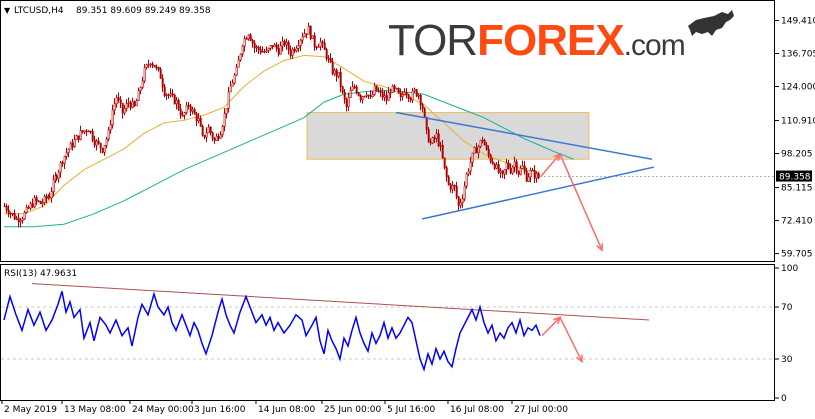 Image resolution: width=815 pixels, height=419 pixels. Describe the element at coordinates (40, 274) in the screenshot. I see `rsi-title: RSI(13) 47.9631` at that location.